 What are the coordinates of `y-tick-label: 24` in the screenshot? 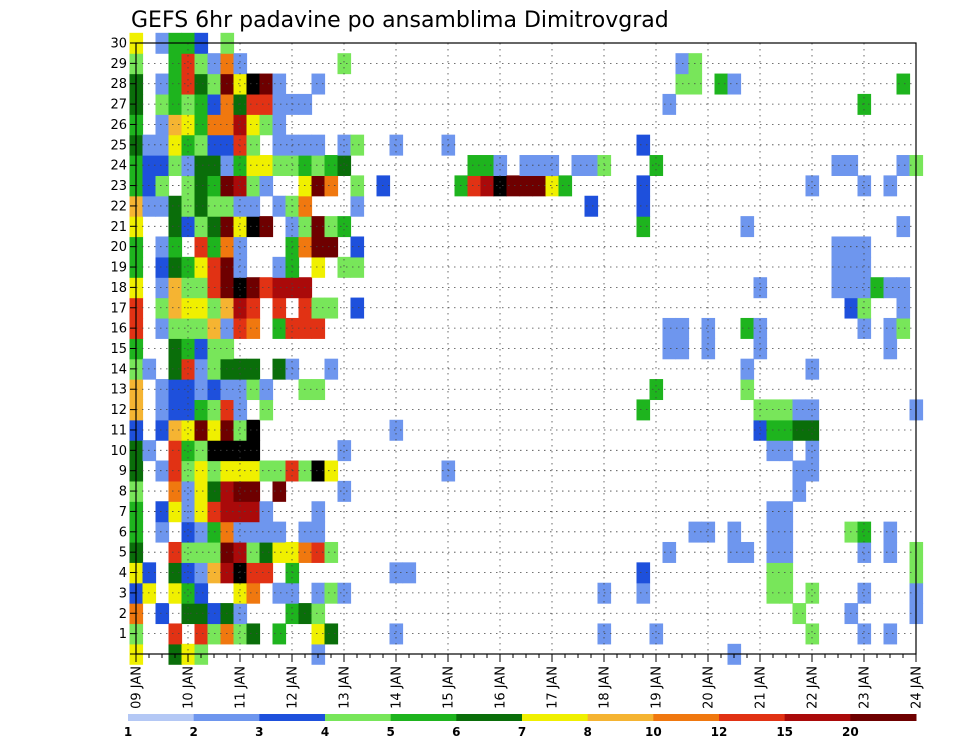 It's located at (118, 166).